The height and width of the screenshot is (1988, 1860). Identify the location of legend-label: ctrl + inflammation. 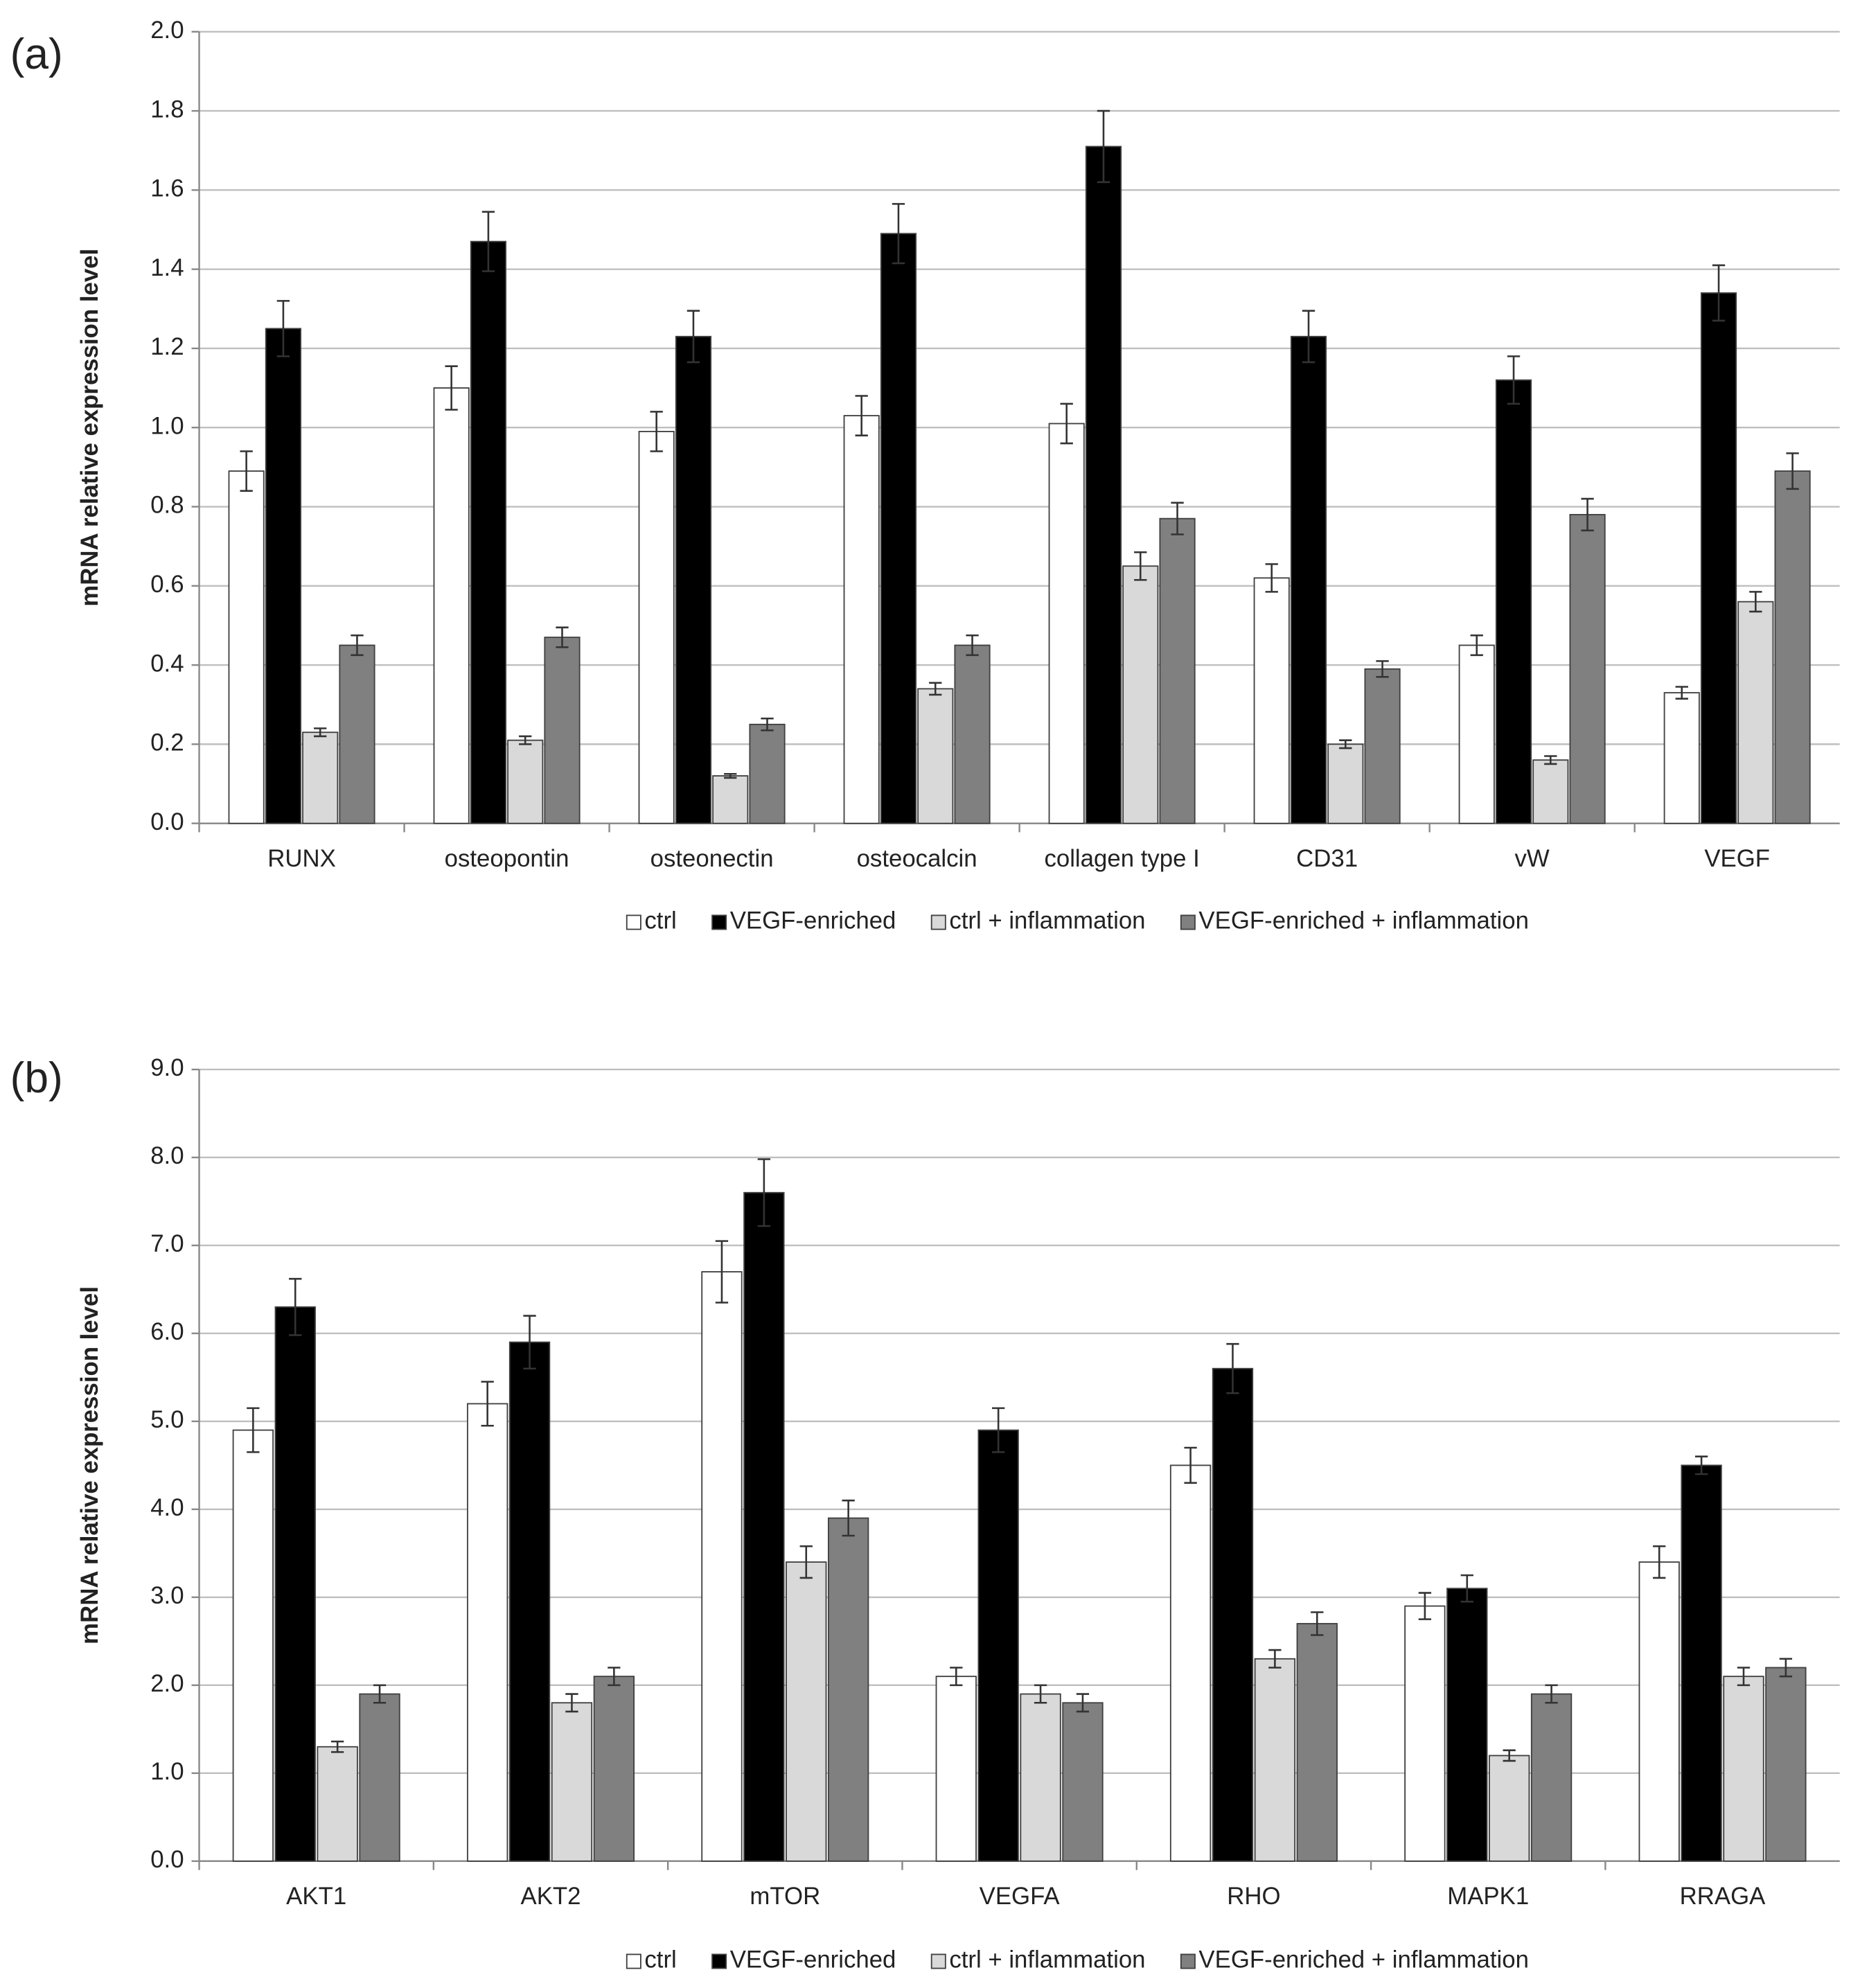
(1047, 1960).